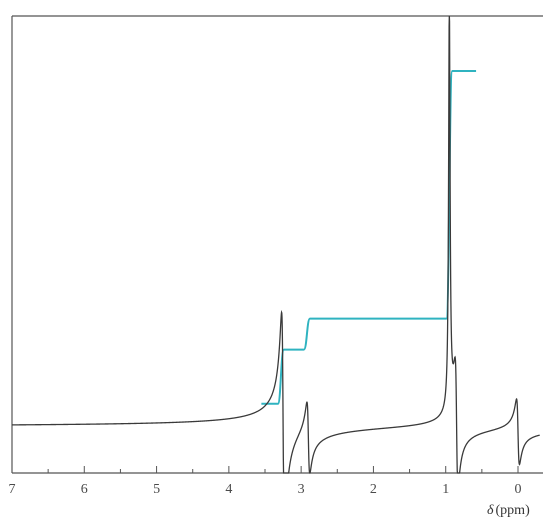 Image resolution: width=543 pixels, height=518 pixels. I want to click on x-axis-label-symbol: δ, so click(490, 510).